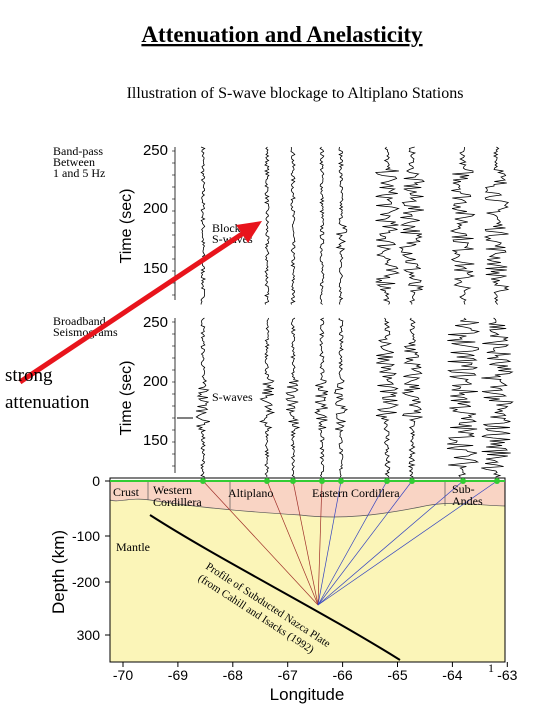 This screenshot has width=540, height=720. I want to click on x-tick-label: -68, so click(233, 675).